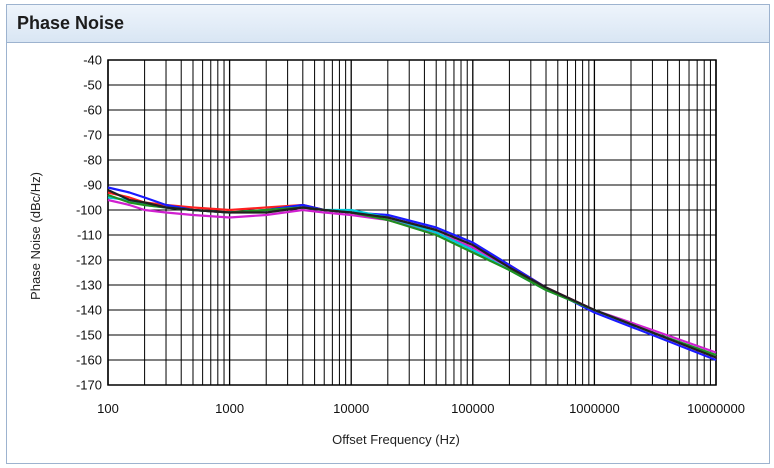 The image size is (774, 468). Describe the element at coordinates (92, 135) in the screenshot. I see `y-tick-label: -70` at that location.